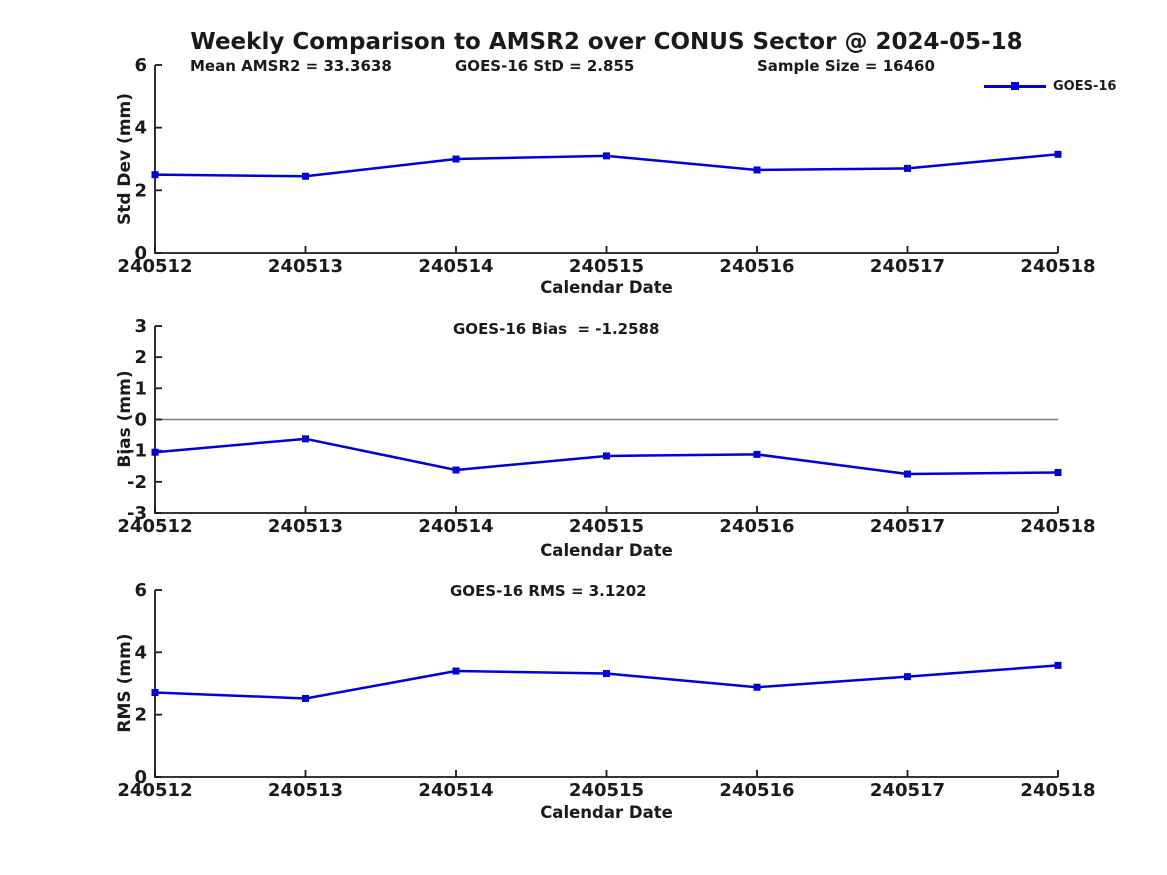 The width and height of the screenshot is (1167, 875). I want to click on annotation-goes16-rms: GOES-16 RMS = 3.1202, so click(548, 591).